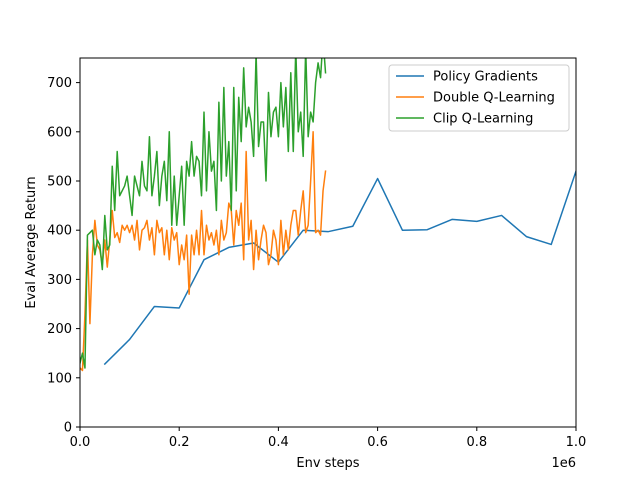 The width and height of the screenshot is (640, 480). What do you see at coordinates (476, 442) in the screenshot?
I see `x-tick-label: 0.8` at bounding box center [476, 442].